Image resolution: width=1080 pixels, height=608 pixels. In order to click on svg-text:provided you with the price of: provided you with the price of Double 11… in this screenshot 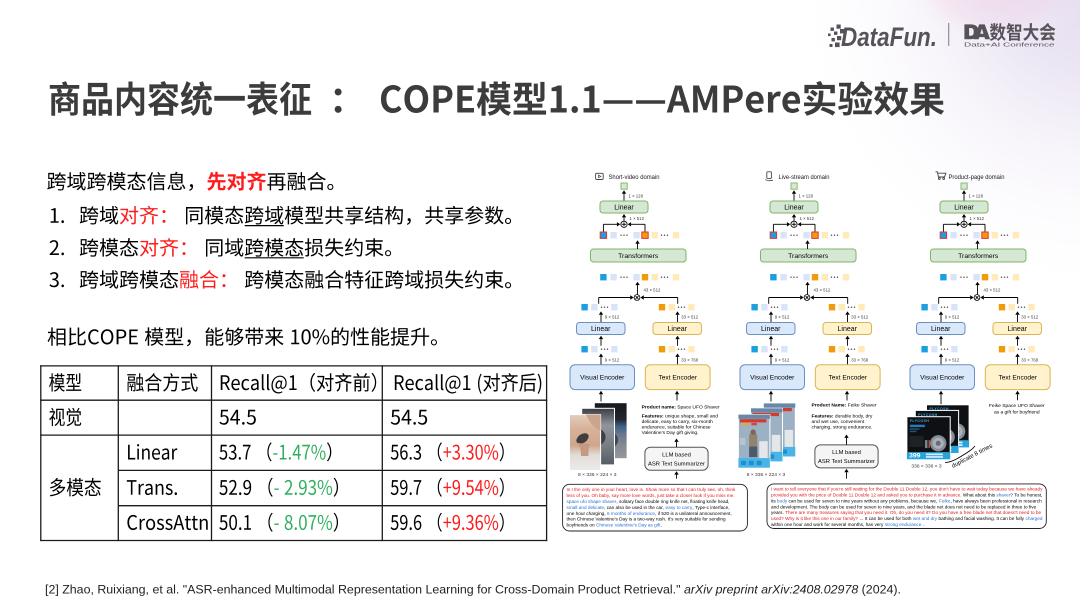, I will do `click(866, 495)`.